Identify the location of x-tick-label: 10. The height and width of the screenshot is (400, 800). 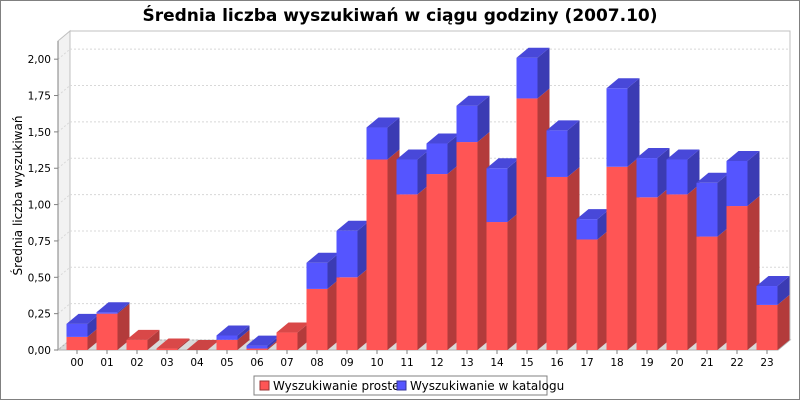
(376, 363).